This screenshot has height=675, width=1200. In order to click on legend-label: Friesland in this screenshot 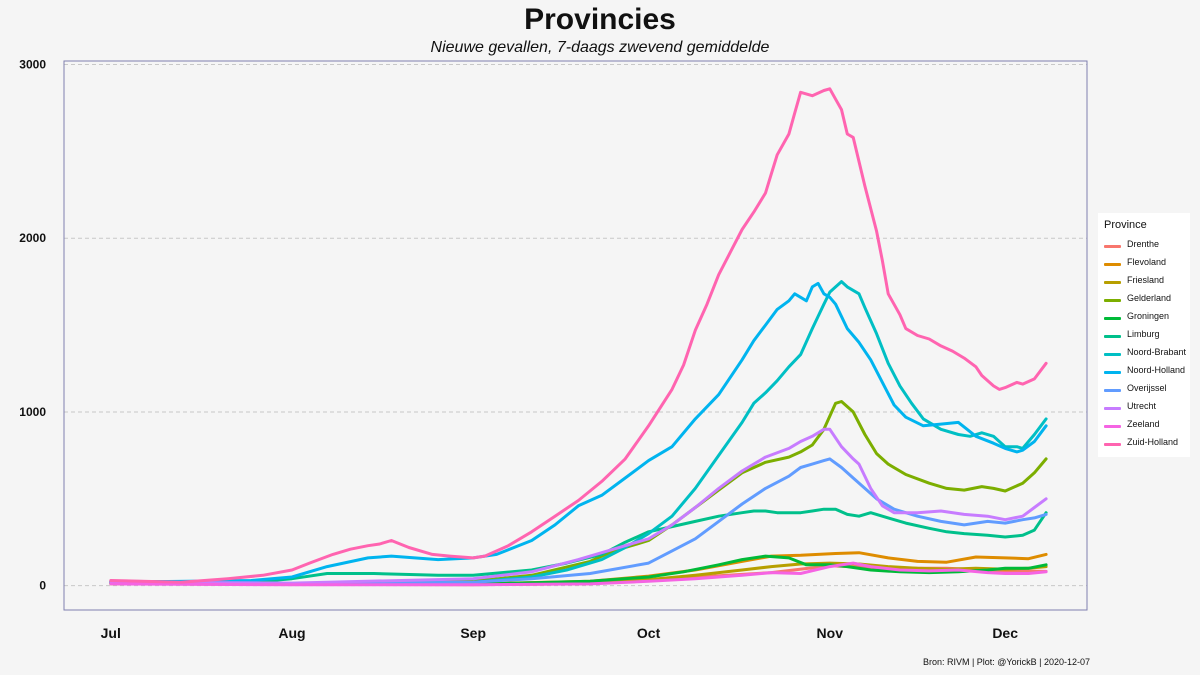, I will do `click(1146, 280)`.